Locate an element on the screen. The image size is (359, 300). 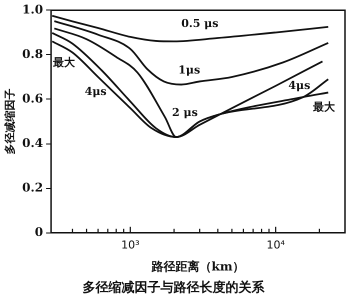
x-tick-label: 10⁴ is located at coordinates (276, 245).